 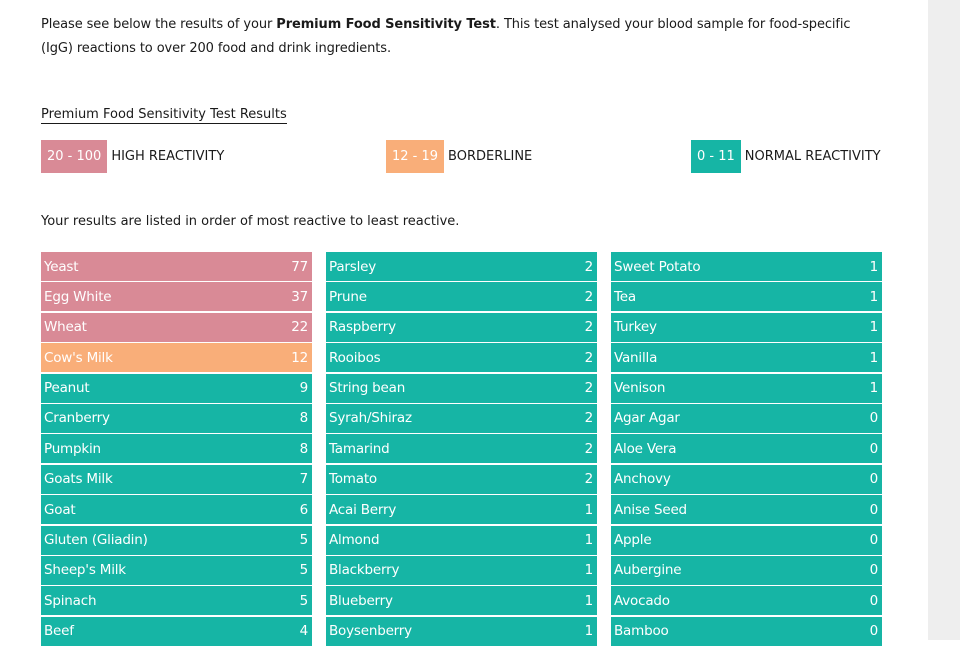 I want to click on result-row: Peanut 9, so click(x=176, y=388).